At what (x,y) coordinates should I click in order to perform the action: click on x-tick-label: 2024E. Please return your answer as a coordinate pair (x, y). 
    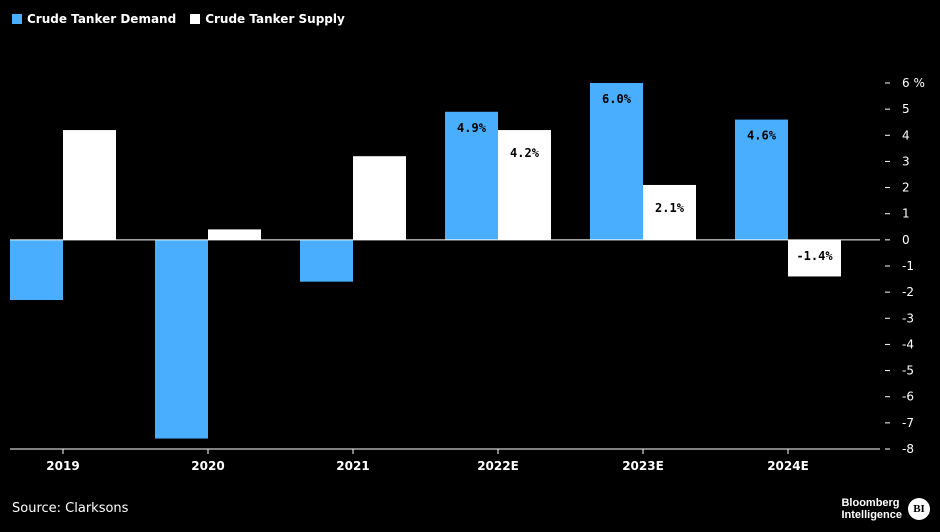
    Looking at the image, I should click on (788, 466).